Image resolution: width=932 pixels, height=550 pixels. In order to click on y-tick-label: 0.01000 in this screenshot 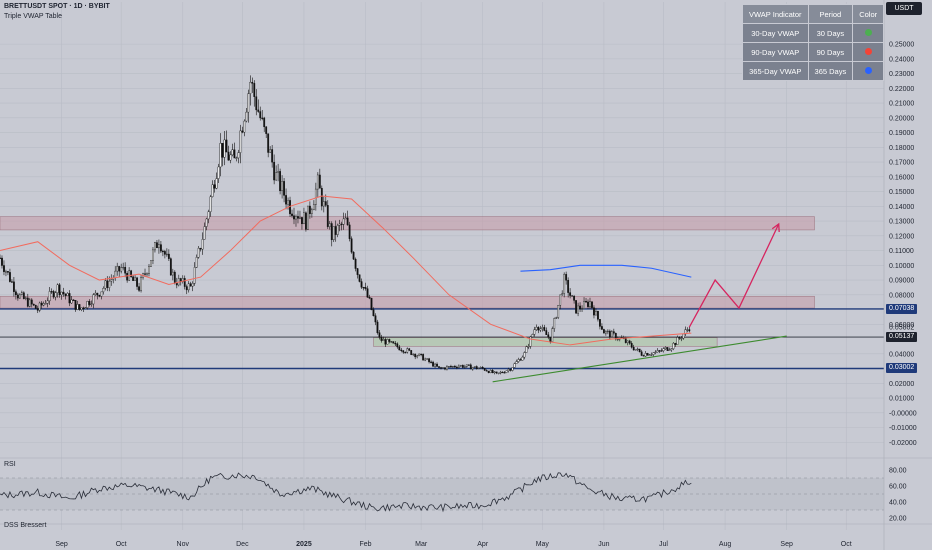, I will do `click(901, 399)`.